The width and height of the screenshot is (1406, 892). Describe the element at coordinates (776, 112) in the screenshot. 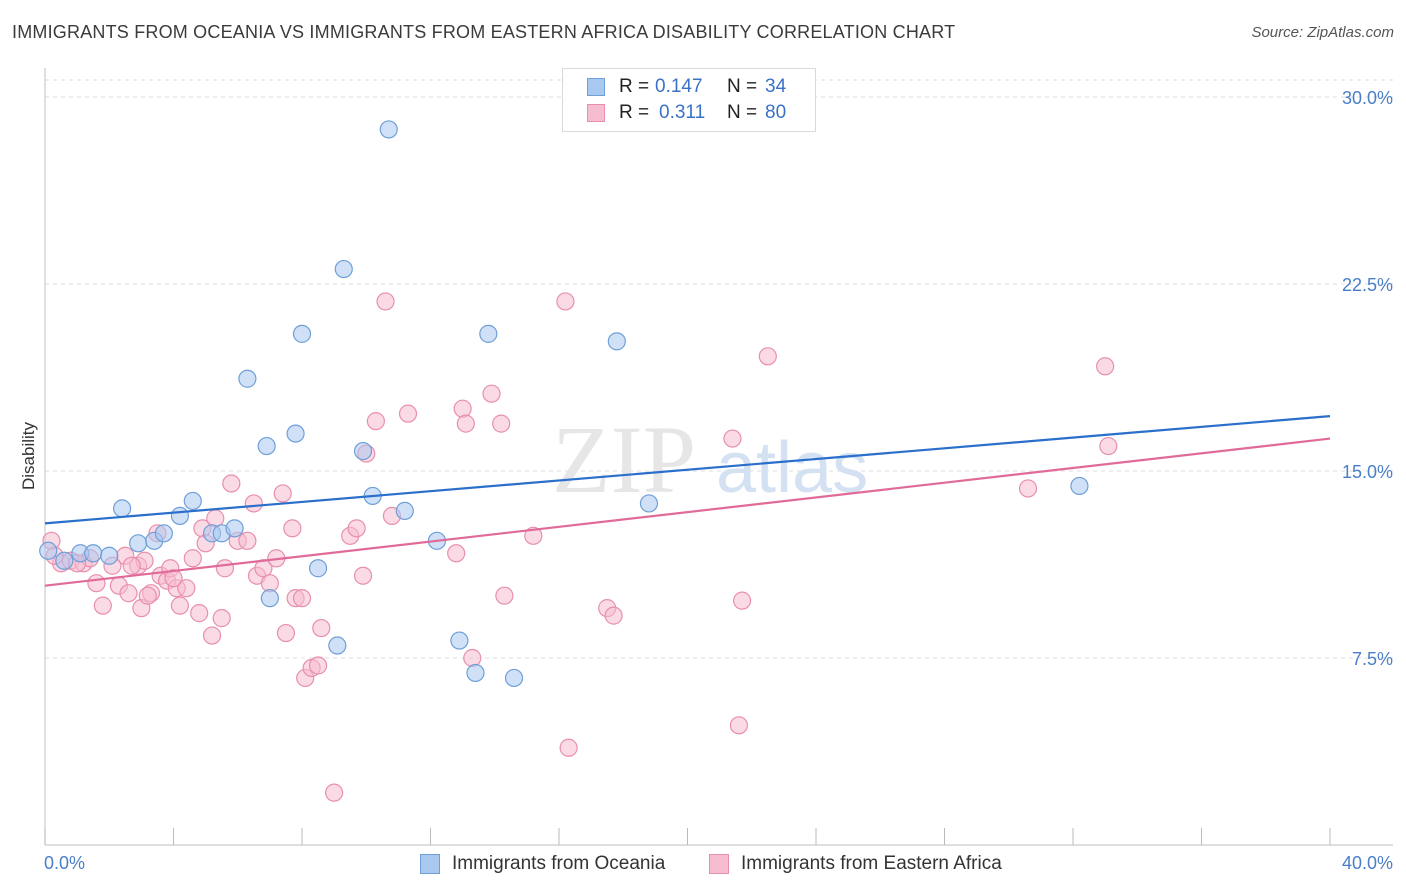

I see `legend-n-value: 80` at that location.